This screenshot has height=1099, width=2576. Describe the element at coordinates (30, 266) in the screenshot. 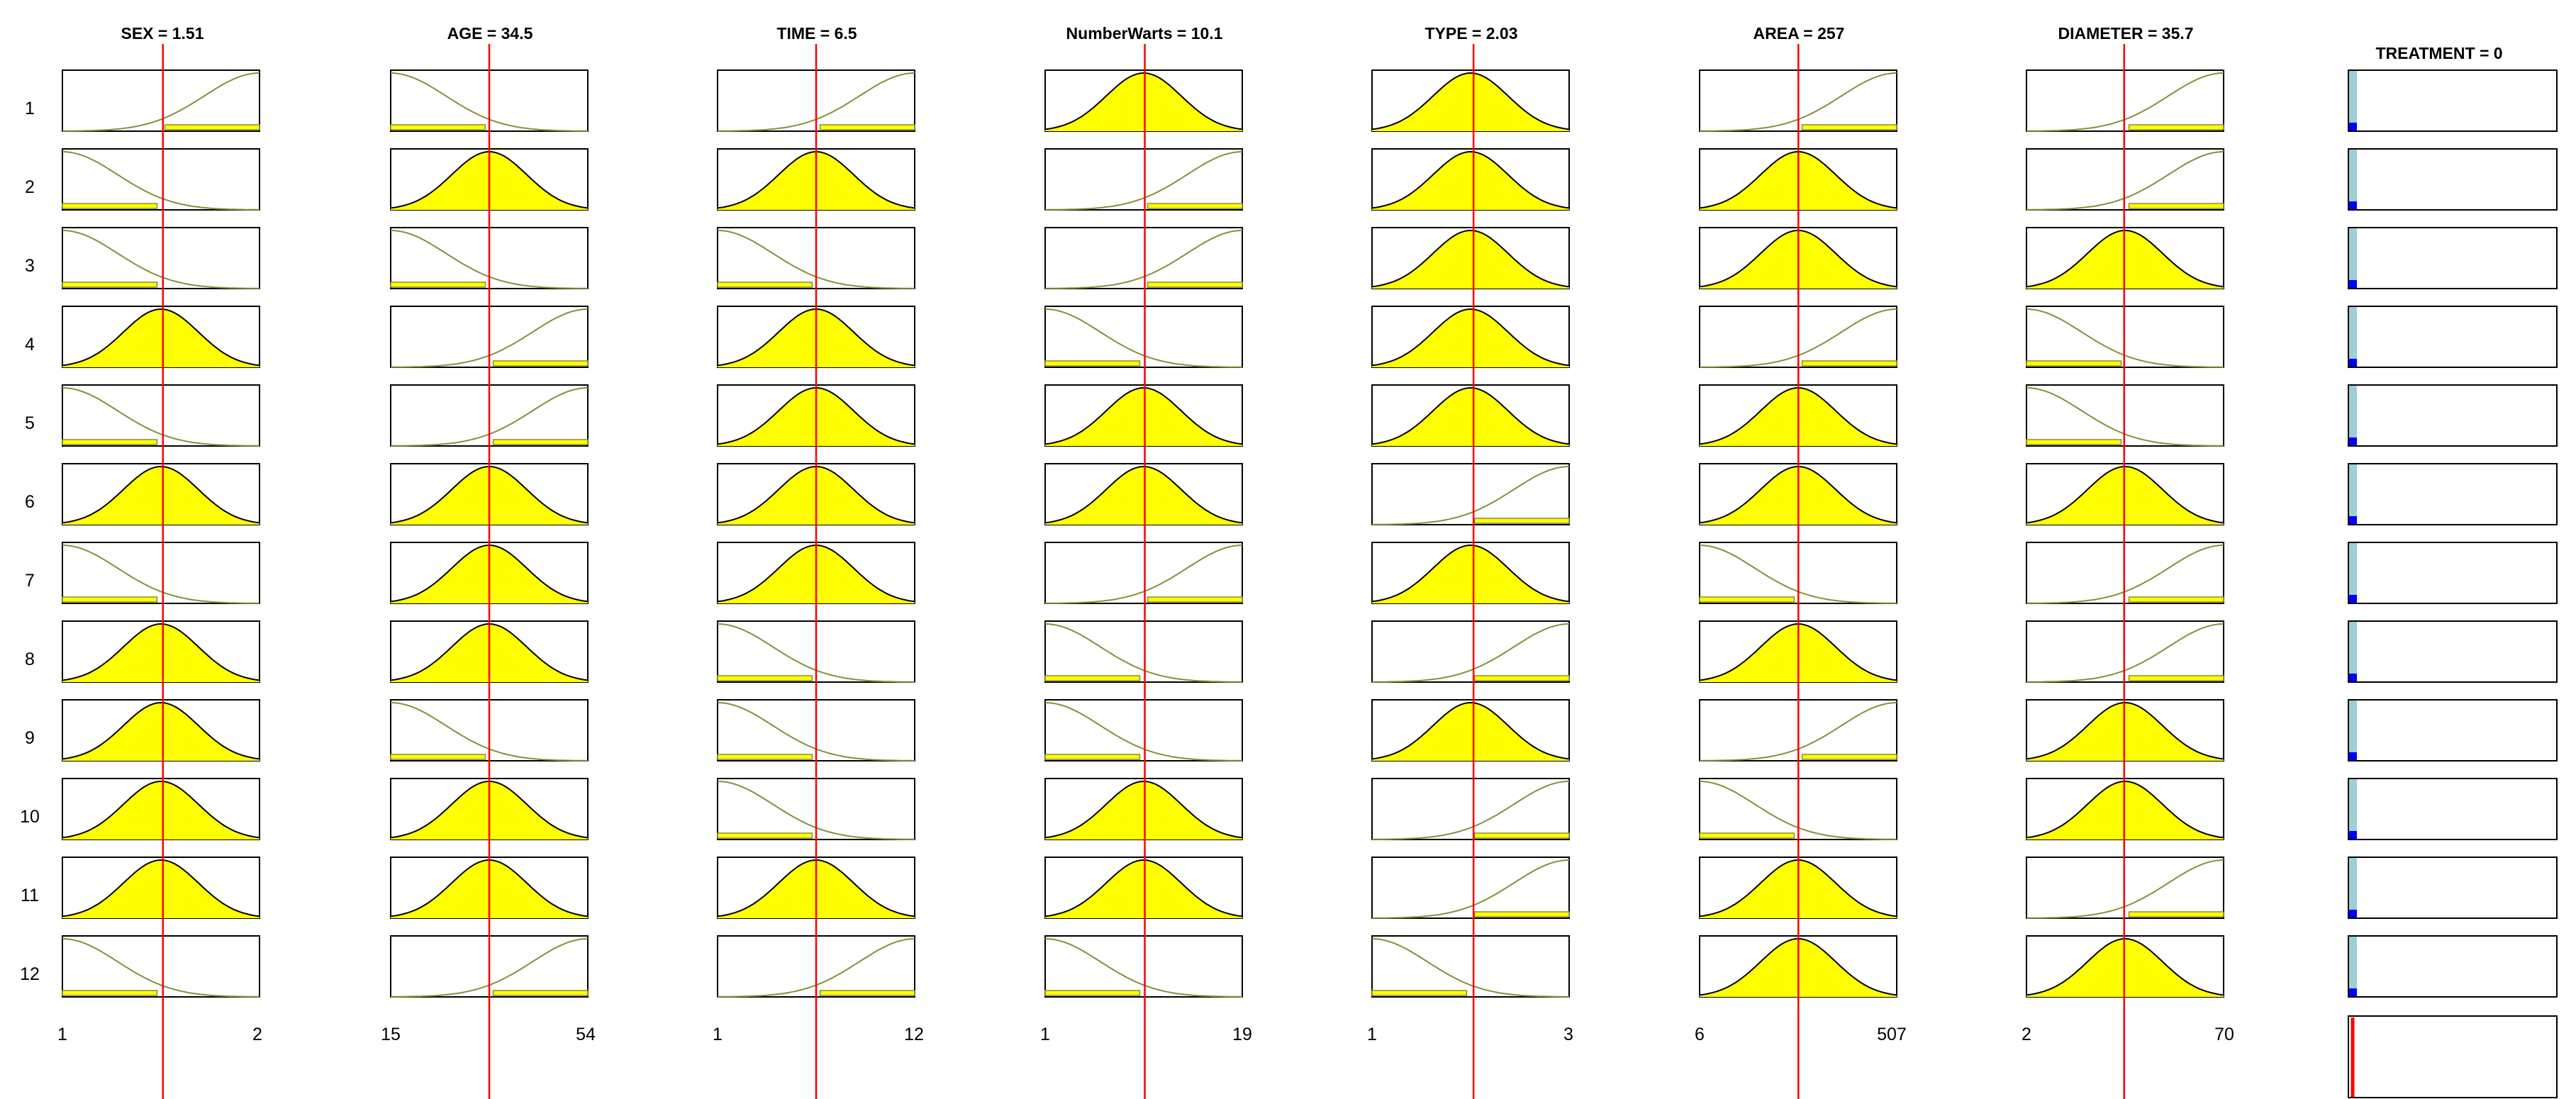

I see `rule-number: 3` at that location.